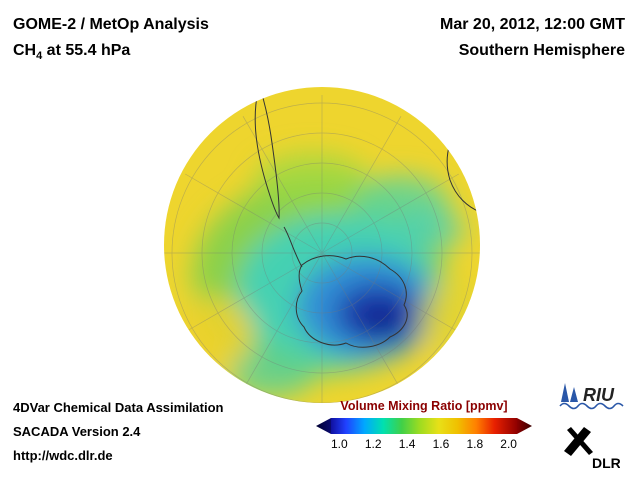  What do you see at coordinates (591, 406) in the screenshot?
I see `riu-wave-underline` at bounding box center [591, 406].